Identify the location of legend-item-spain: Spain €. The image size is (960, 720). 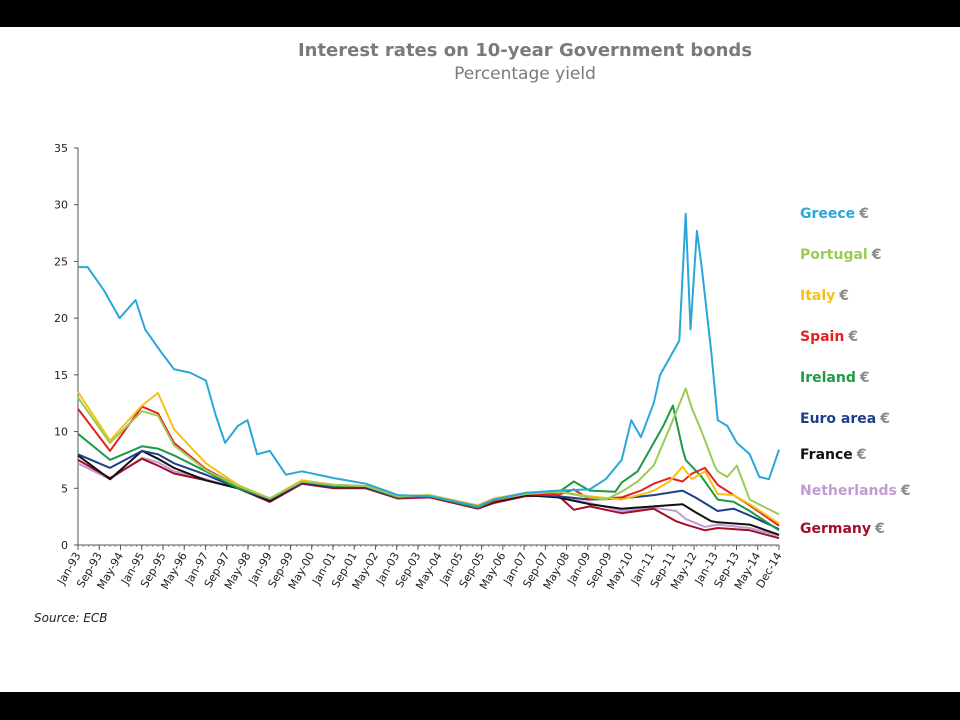
(829, 337).